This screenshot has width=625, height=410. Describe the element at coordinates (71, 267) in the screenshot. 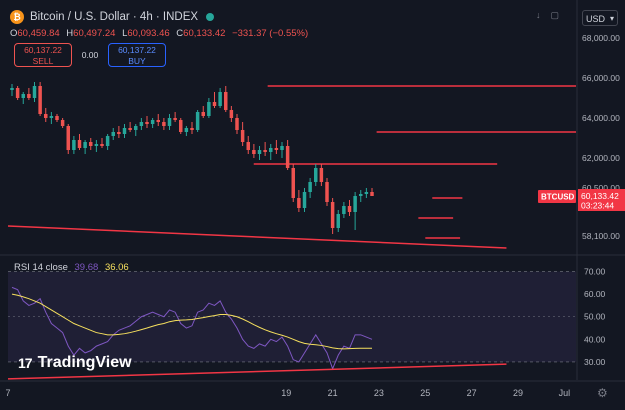

I see `rsi-legend: RSI 14 close 39.68 36.06` at that location.